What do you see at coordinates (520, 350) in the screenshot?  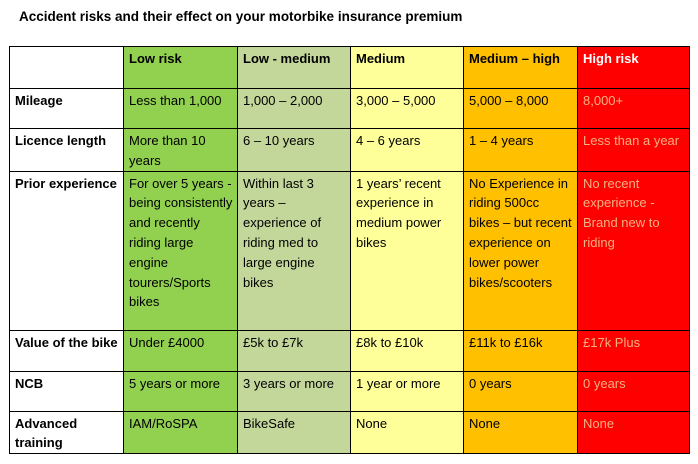 I see `table-cell: £11k to £16k` at bounding box center [520, 350].